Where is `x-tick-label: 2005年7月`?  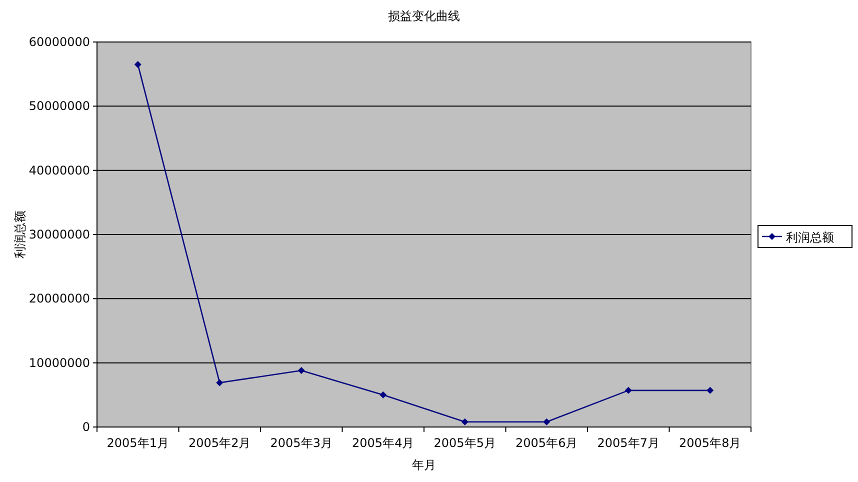
x-tick-label: 2005年7月 is located at coordinates (628, 443).